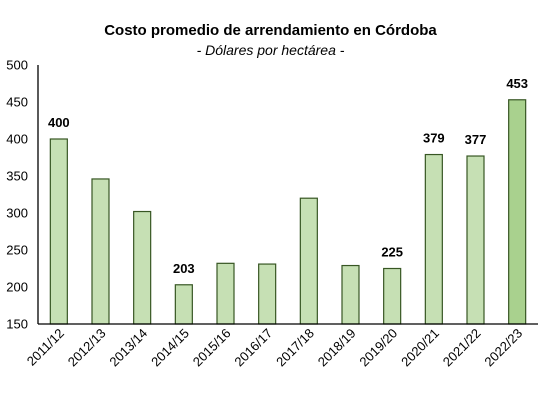  What do you see at coordinates (170, 348) in the screenshot?
I see `x-tick-label: 2014/15` at bounding box center [170, 348].